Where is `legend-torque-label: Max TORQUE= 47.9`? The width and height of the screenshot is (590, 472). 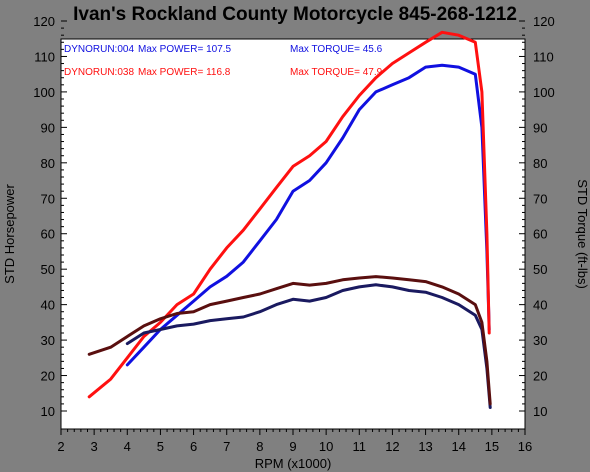 legend-torque-label: Max TORQUE= 47.9 is located at coordinates (336, 72).